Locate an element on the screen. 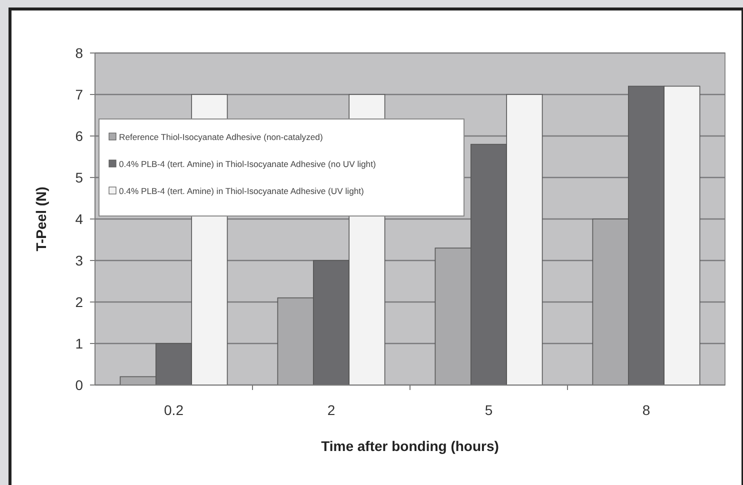 Image resolution: width=743 pixels, height=485 pixels. x-tick-label: 2 is located at coordinates (331, 410).